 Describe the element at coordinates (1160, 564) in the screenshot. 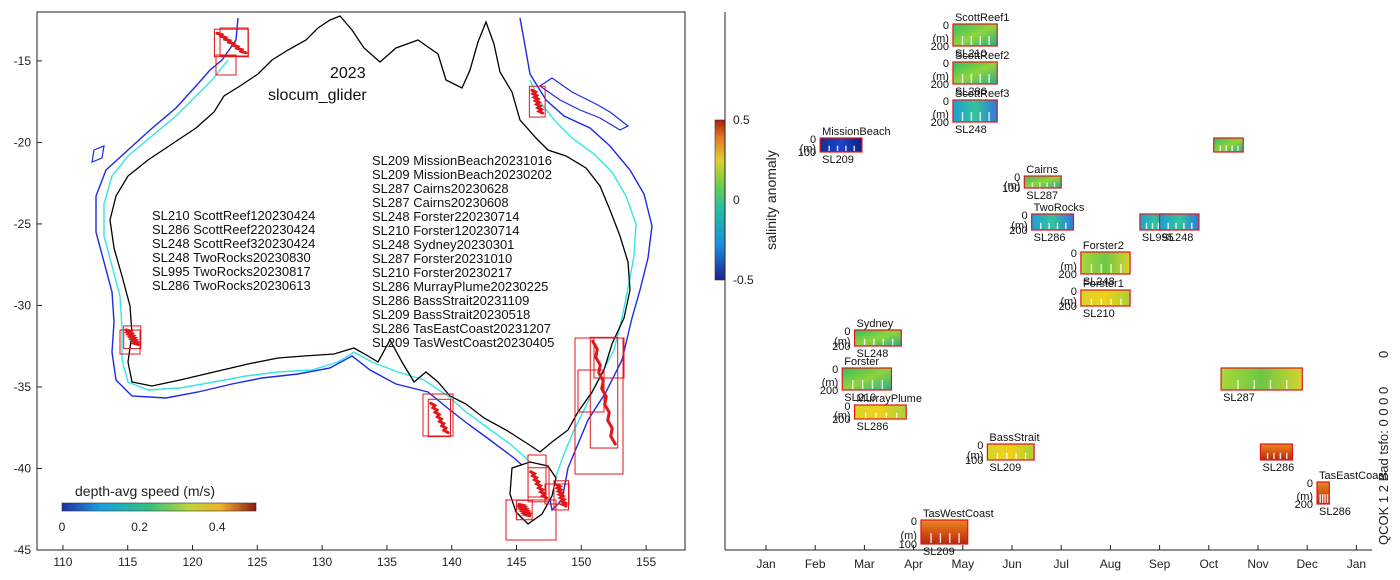

I see `month-label: Sep` at that location.